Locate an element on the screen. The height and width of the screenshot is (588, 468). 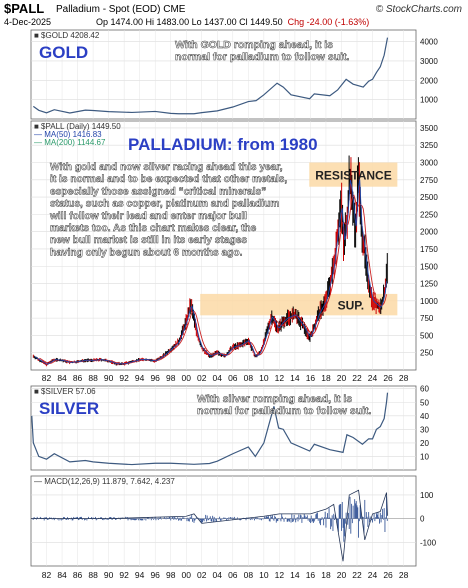
site-credit: © StockCharts.com is located at coordinates (418, 9).